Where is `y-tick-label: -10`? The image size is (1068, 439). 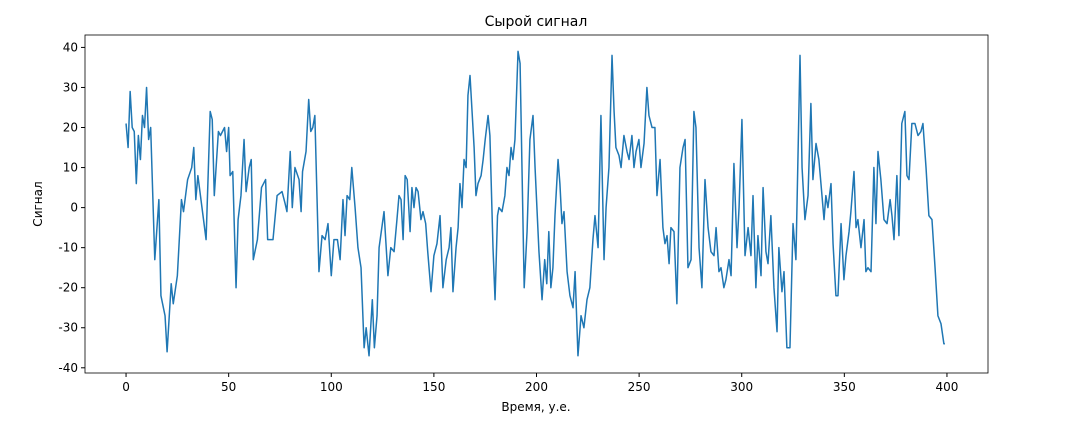
y-tick-label: -10 is located at coordinates (68, 248).